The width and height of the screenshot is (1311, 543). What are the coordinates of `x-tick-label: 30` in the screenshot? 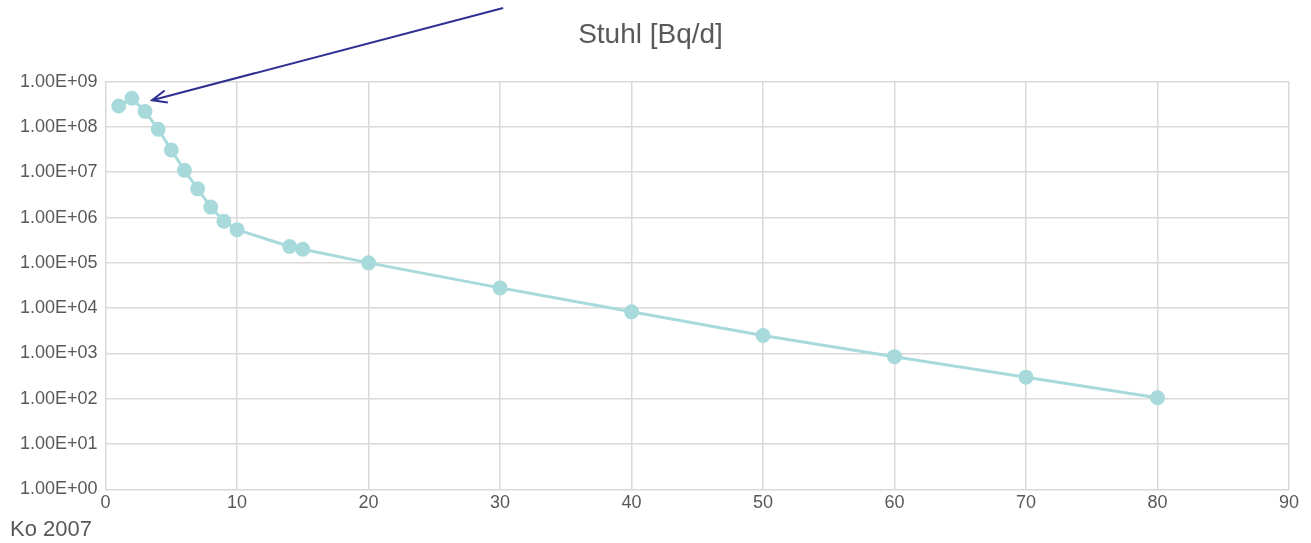 It's located at (500, 502).